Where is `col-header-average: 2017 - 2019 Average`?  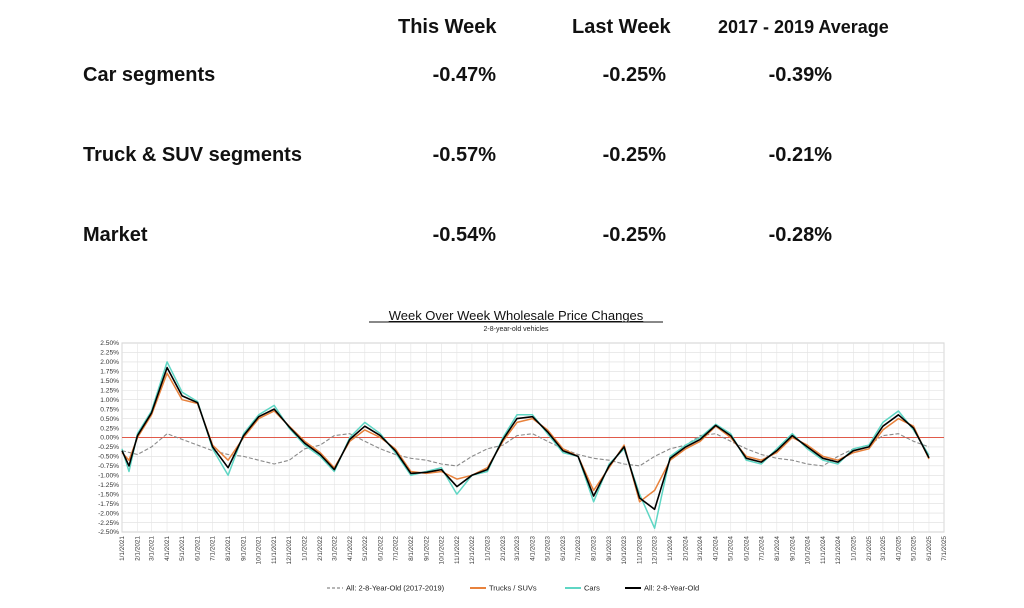
col-header-average: 2017 - 2019 Average is located at coordinates (803, 27).